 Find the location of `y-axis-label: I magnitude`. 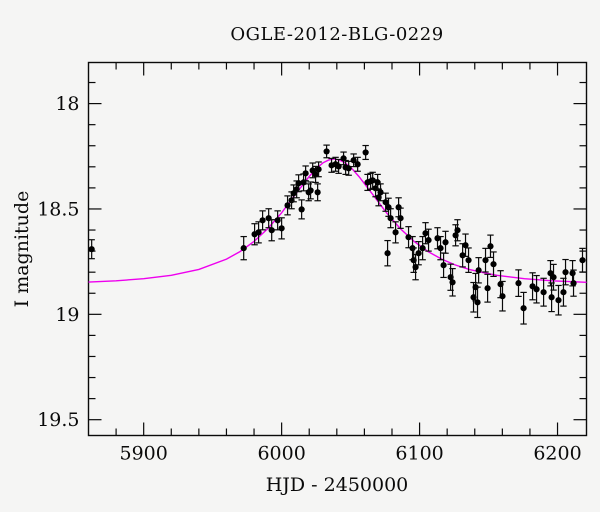

y-axis-label: I magnitude is located at coordinates (22, 249).